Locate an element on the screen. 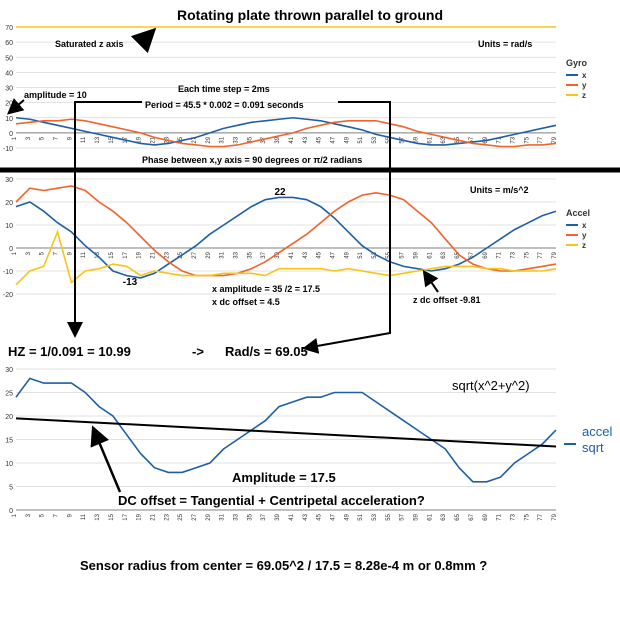  x-tick-label: 39 is located at coordinates (278, 139).